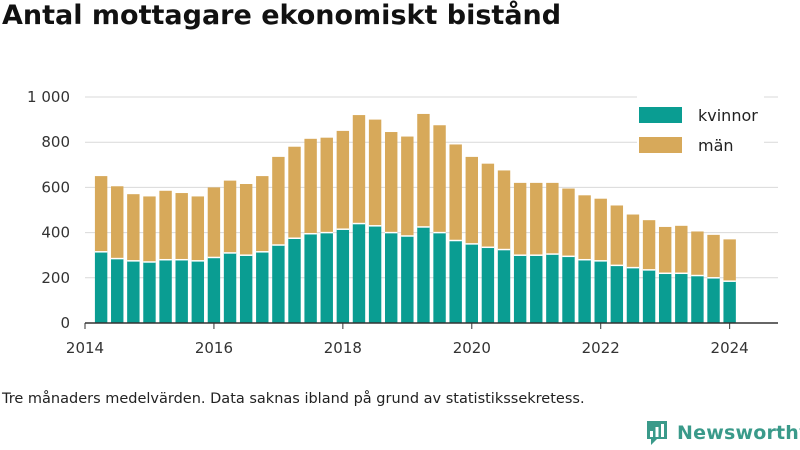  Describe the element at coordinates (48, 97) in the screenshot. I see `y-tick-label: 1 000` at that location.